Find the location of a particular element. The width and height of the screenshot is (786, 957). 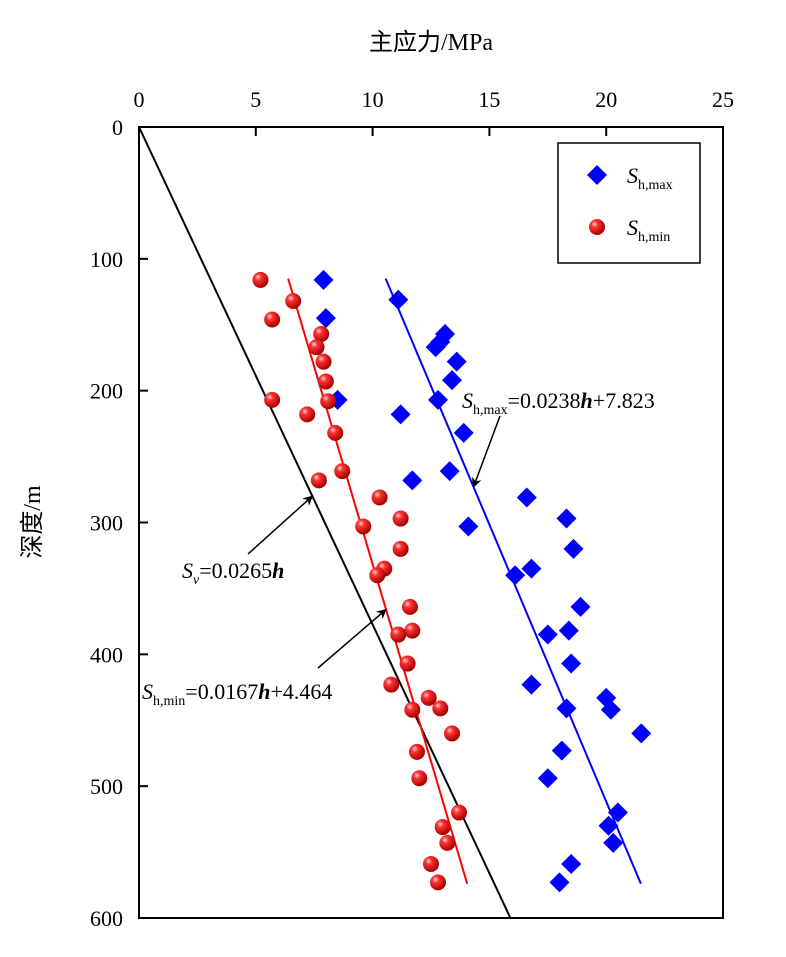

x-tick-label: 5 is located at coordinates (255, 99).